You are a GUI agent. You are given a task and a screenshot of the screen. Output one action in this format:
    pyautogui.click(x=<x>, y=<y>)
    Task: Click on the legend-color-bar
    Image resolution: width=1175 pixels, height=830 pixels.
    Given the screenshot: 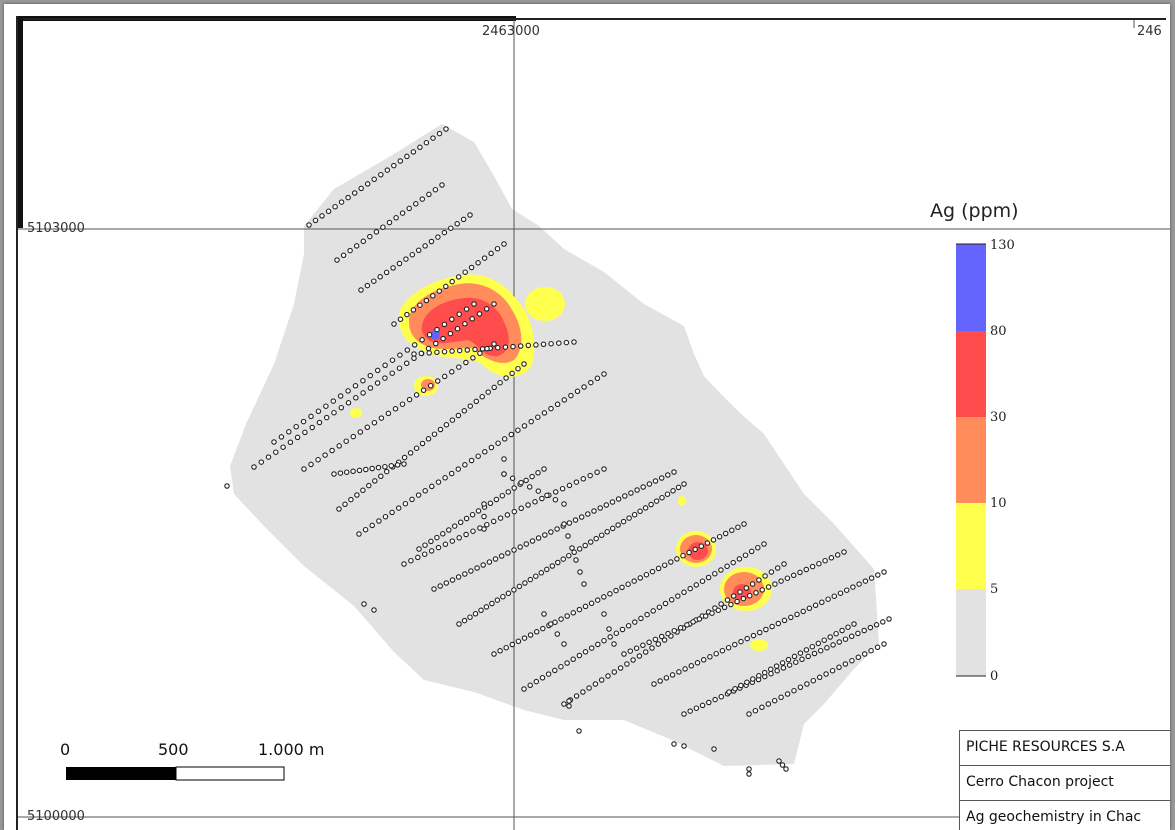 What is the action you would take?
    pyautogui.click(x=971, y=460)
    